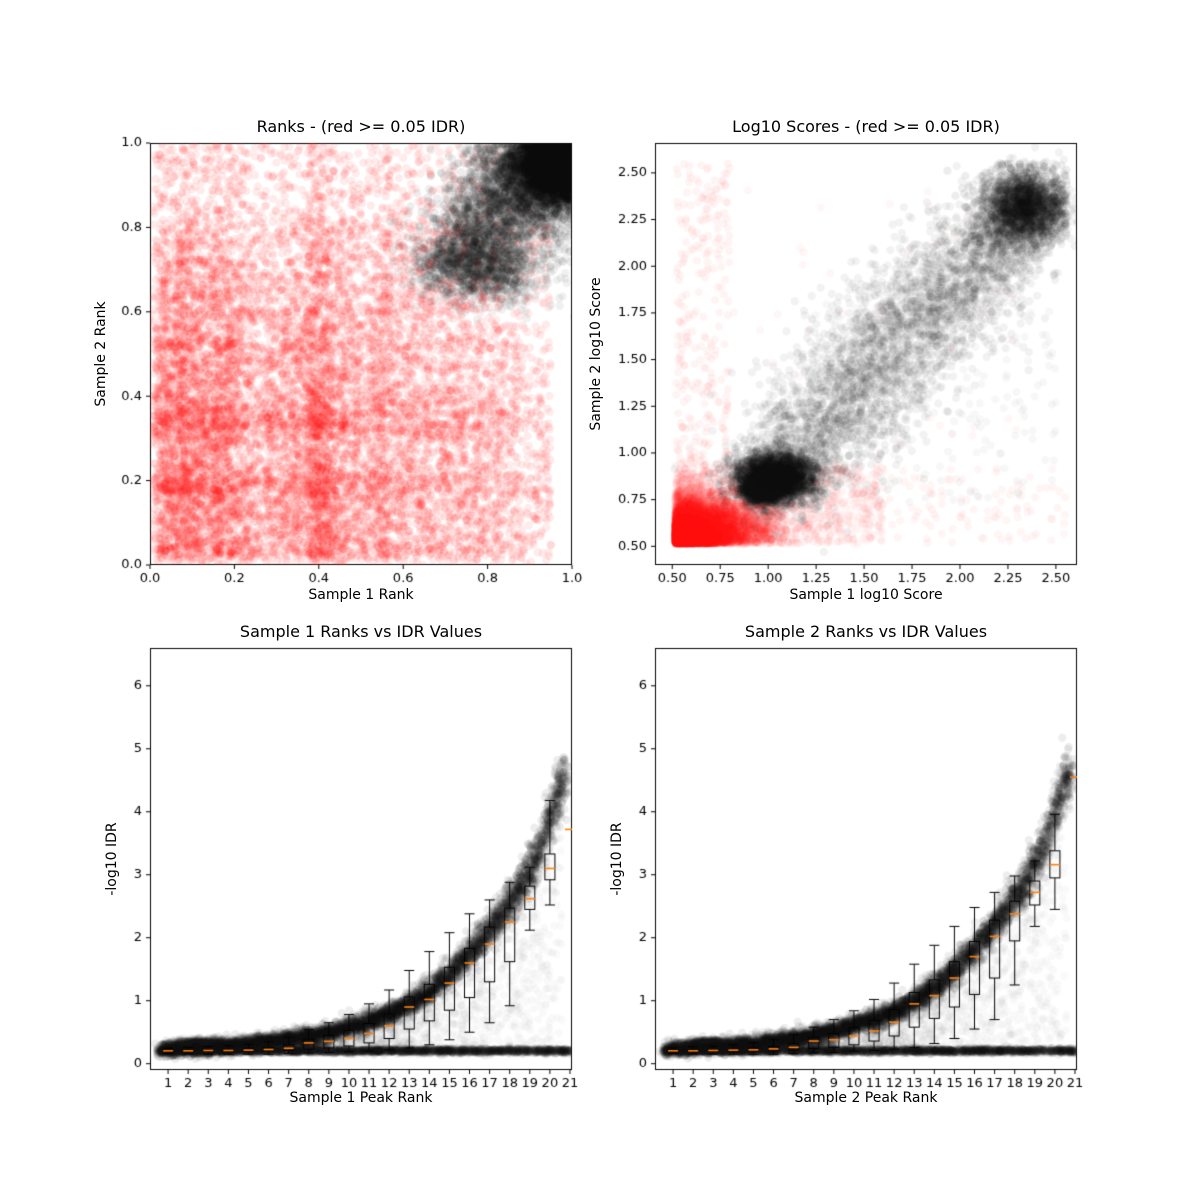  Describe the element at coordinates (866, 595) in the screenshot. I see `x-axis-label-log10-scores: Sample 1 log10 Score` at that location.